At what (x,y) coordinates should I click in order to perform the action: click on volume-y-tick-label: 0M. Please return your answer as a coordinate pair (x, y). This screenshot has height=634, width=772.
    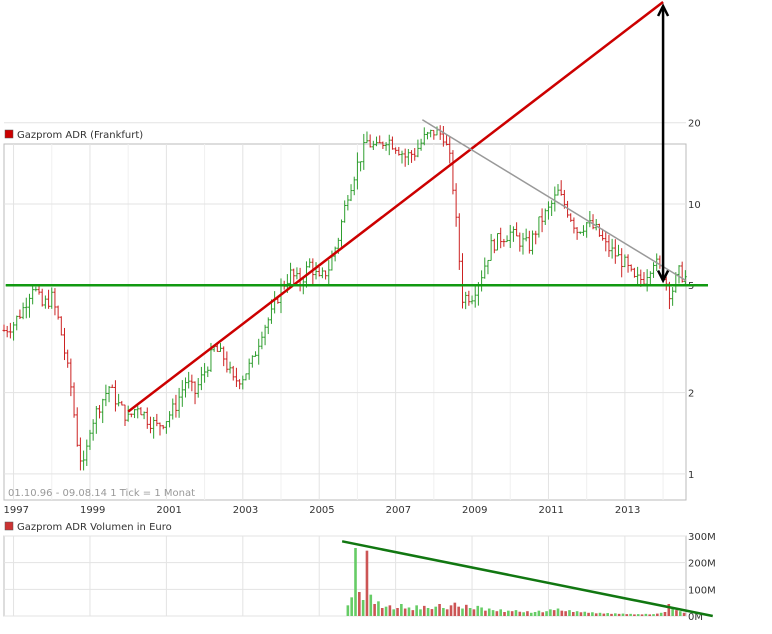
    Looking at the image, I should click on (695, 617).